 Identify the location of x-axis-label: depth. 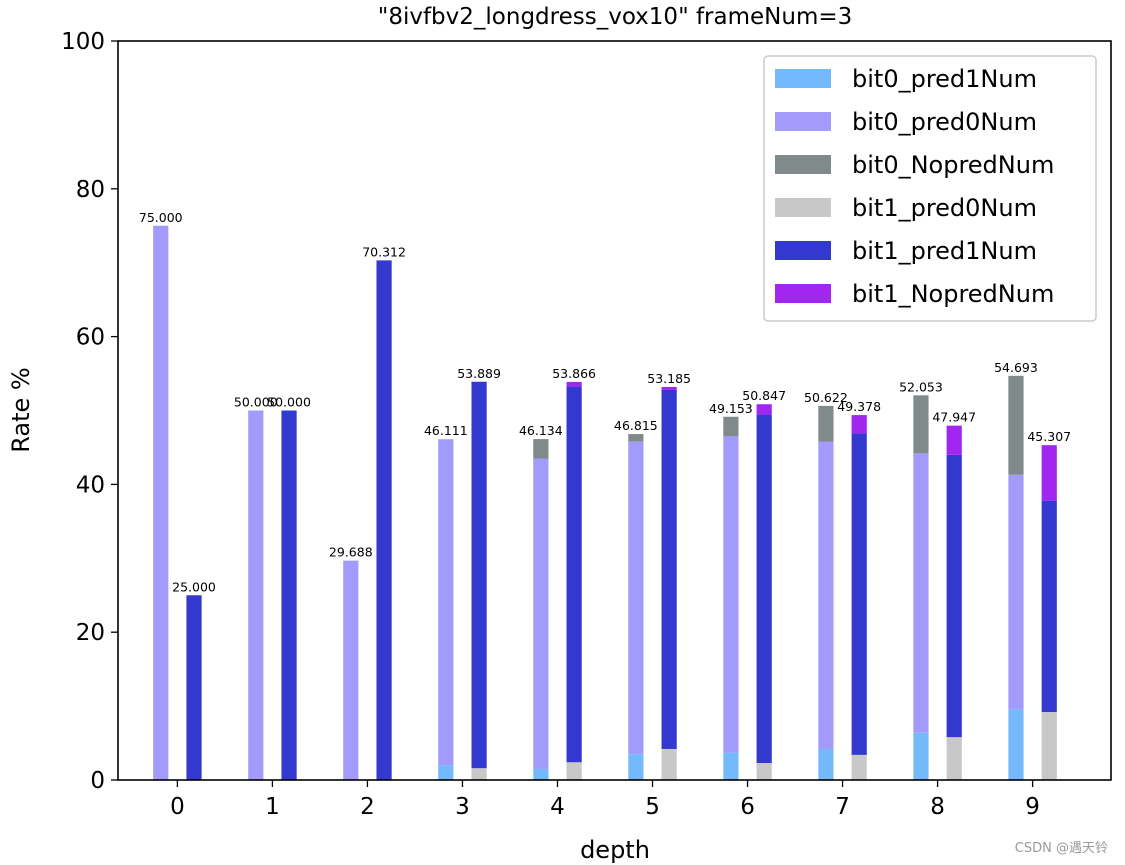
(615, 850).